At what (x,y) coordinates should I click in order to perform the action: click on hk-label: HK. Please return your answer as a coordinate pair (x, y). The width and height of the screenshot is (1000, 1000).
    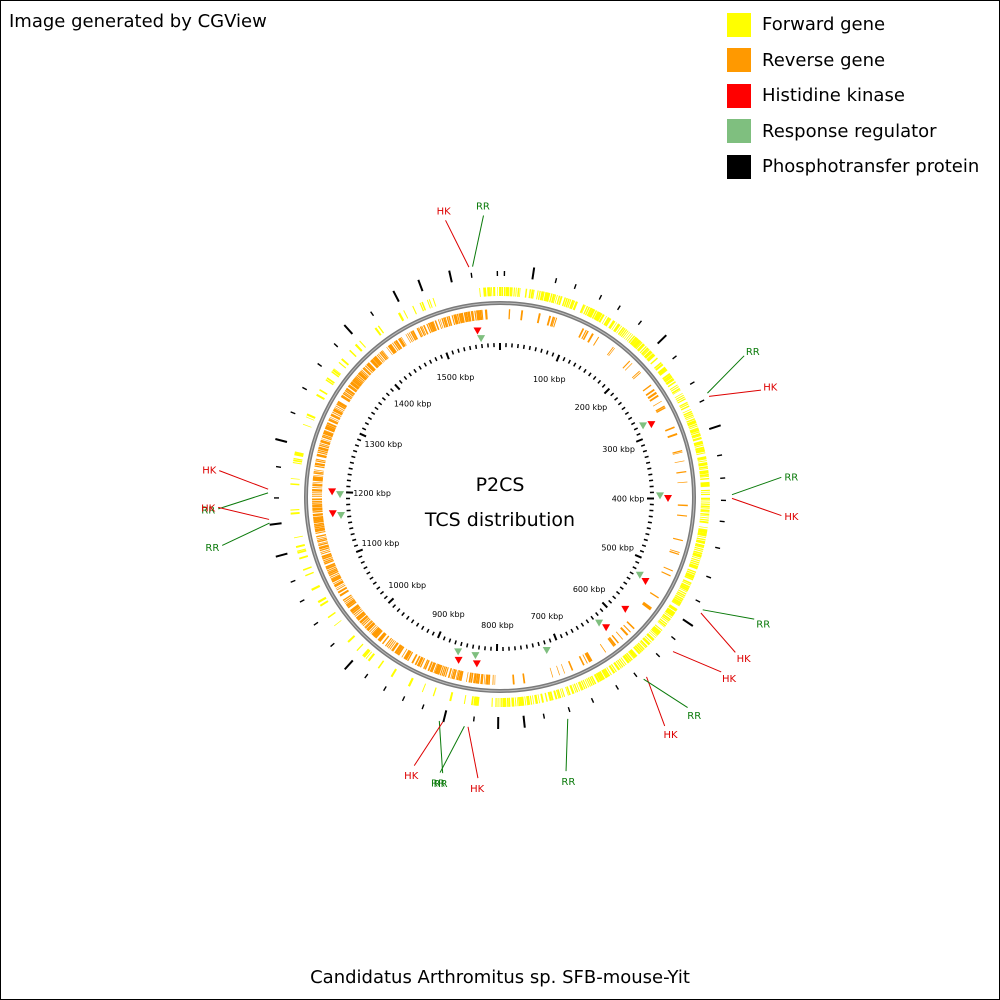
    Looking at the image, I should click on (208, 509).